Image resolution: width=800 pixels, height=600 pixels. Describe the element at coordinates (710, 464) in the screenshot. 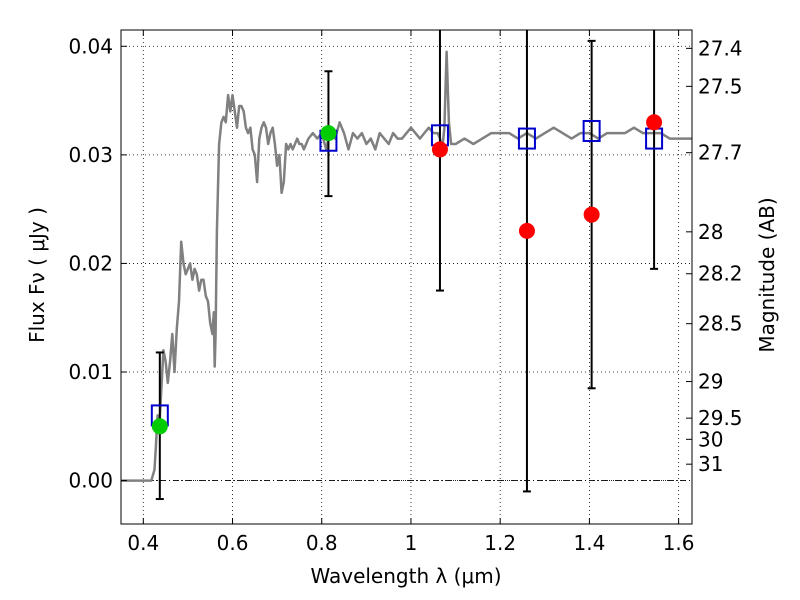

I see `magnitude-tick-label: 31` at that location.